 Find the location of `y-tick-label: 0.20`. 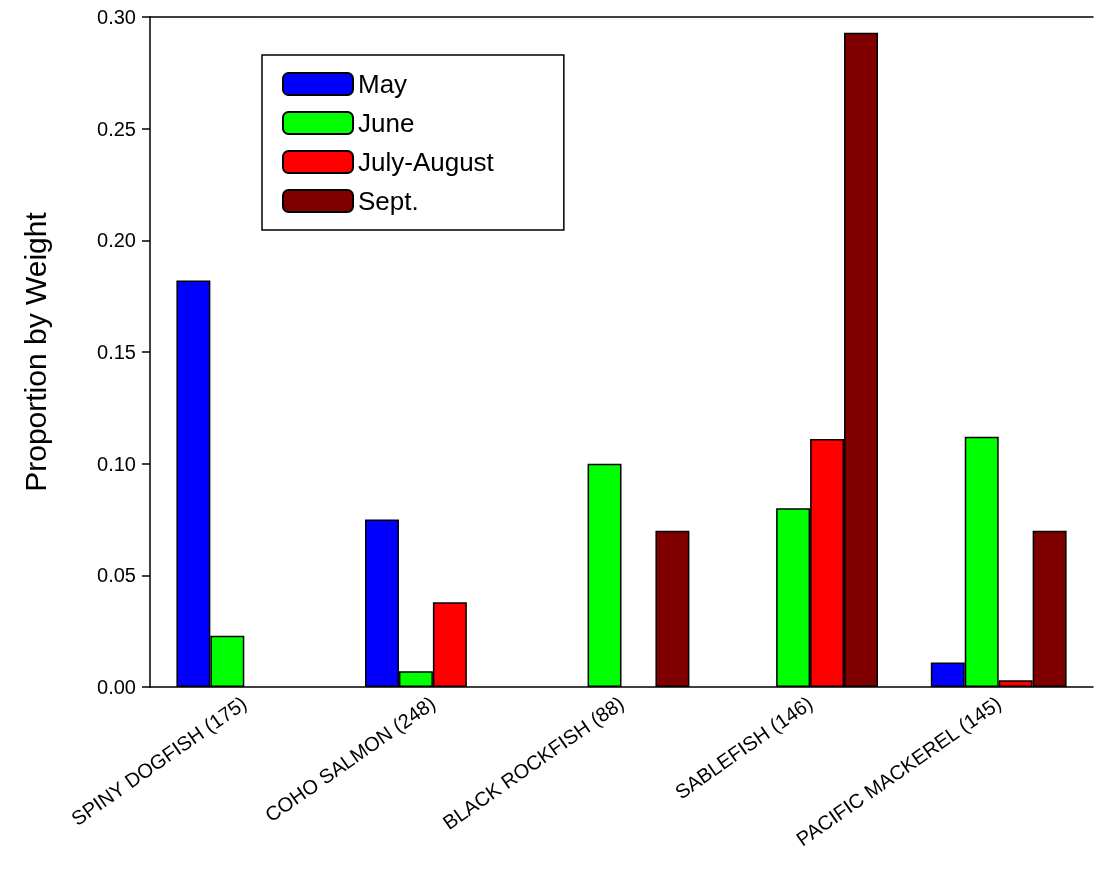

y-tick-label: 0.20 is located at coordinates (116, 240).